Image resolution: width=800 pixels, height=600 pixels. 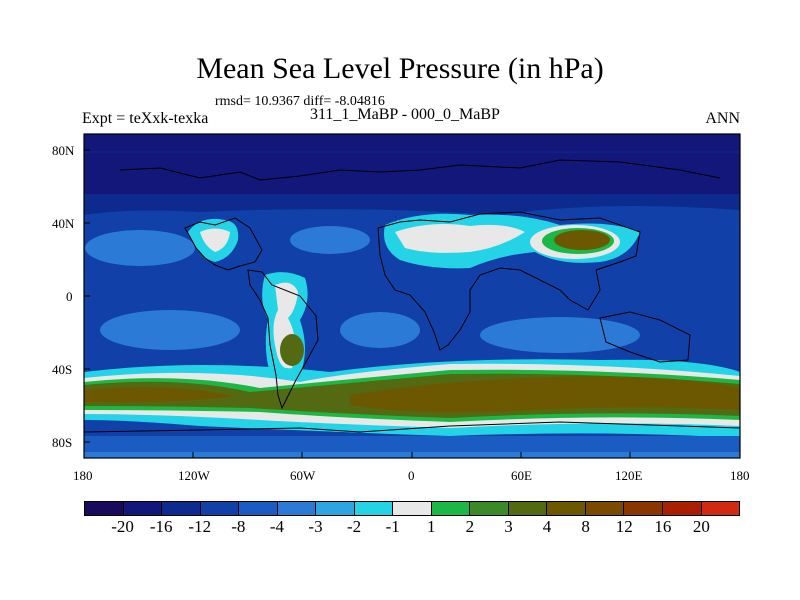 I want to click on stats-line: rmsd= 10.9367 diff= -8.04816, so click(x=300, y=101).